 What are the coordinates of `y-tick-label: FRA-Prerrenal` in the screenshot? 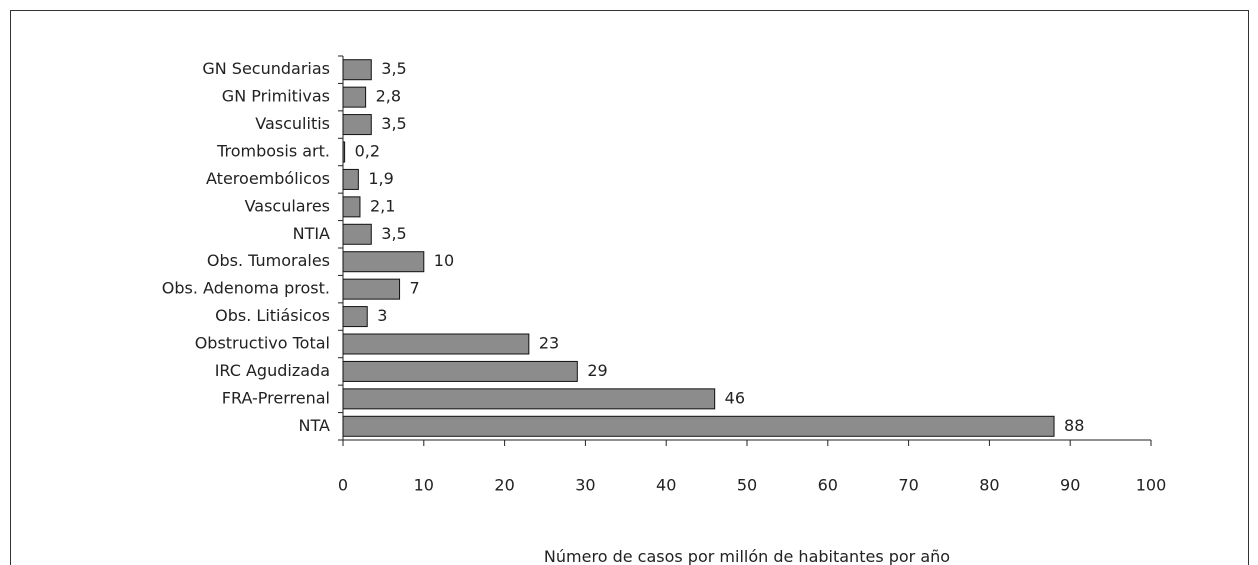 It's located at (276, 397).